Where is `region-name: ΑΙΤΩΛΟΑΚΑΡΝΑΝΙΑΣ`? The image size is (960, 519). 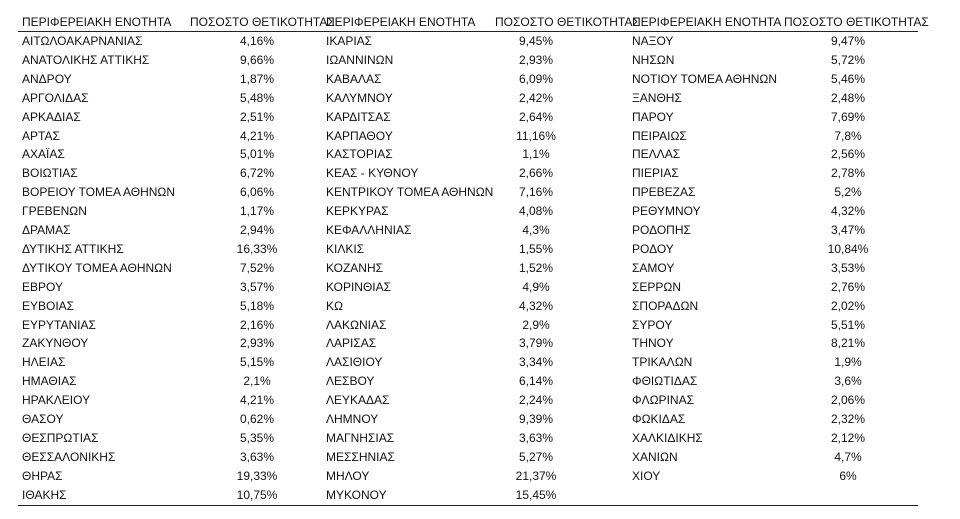
region-name: ΑΙΤΩΛΟΑΚΑΡΝΑΝΙΑΣ is located at coordinates (82, 41).